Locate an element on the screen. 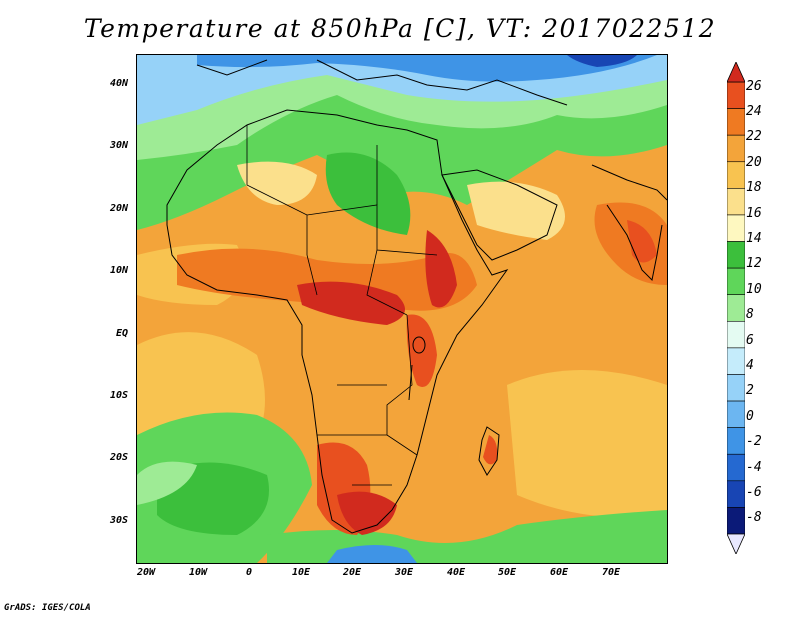  lon-label-20e: 20E is located at coordinates (352, 572).